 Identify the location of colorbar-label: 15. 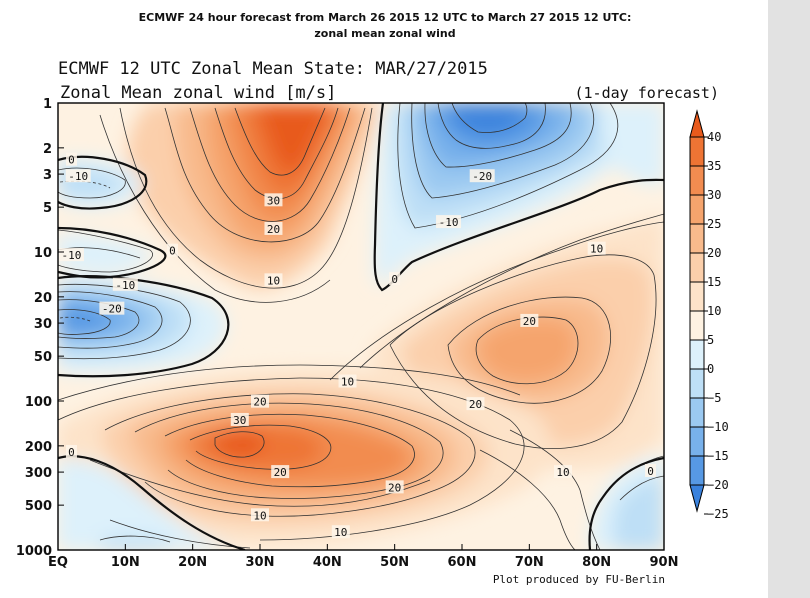
(714, 282).